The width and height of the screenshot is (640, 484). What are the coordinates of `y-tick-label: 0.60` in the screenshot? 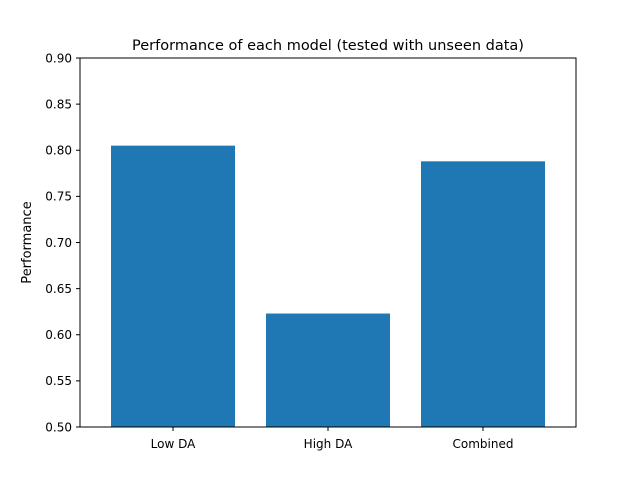 It's located at (58, 335).